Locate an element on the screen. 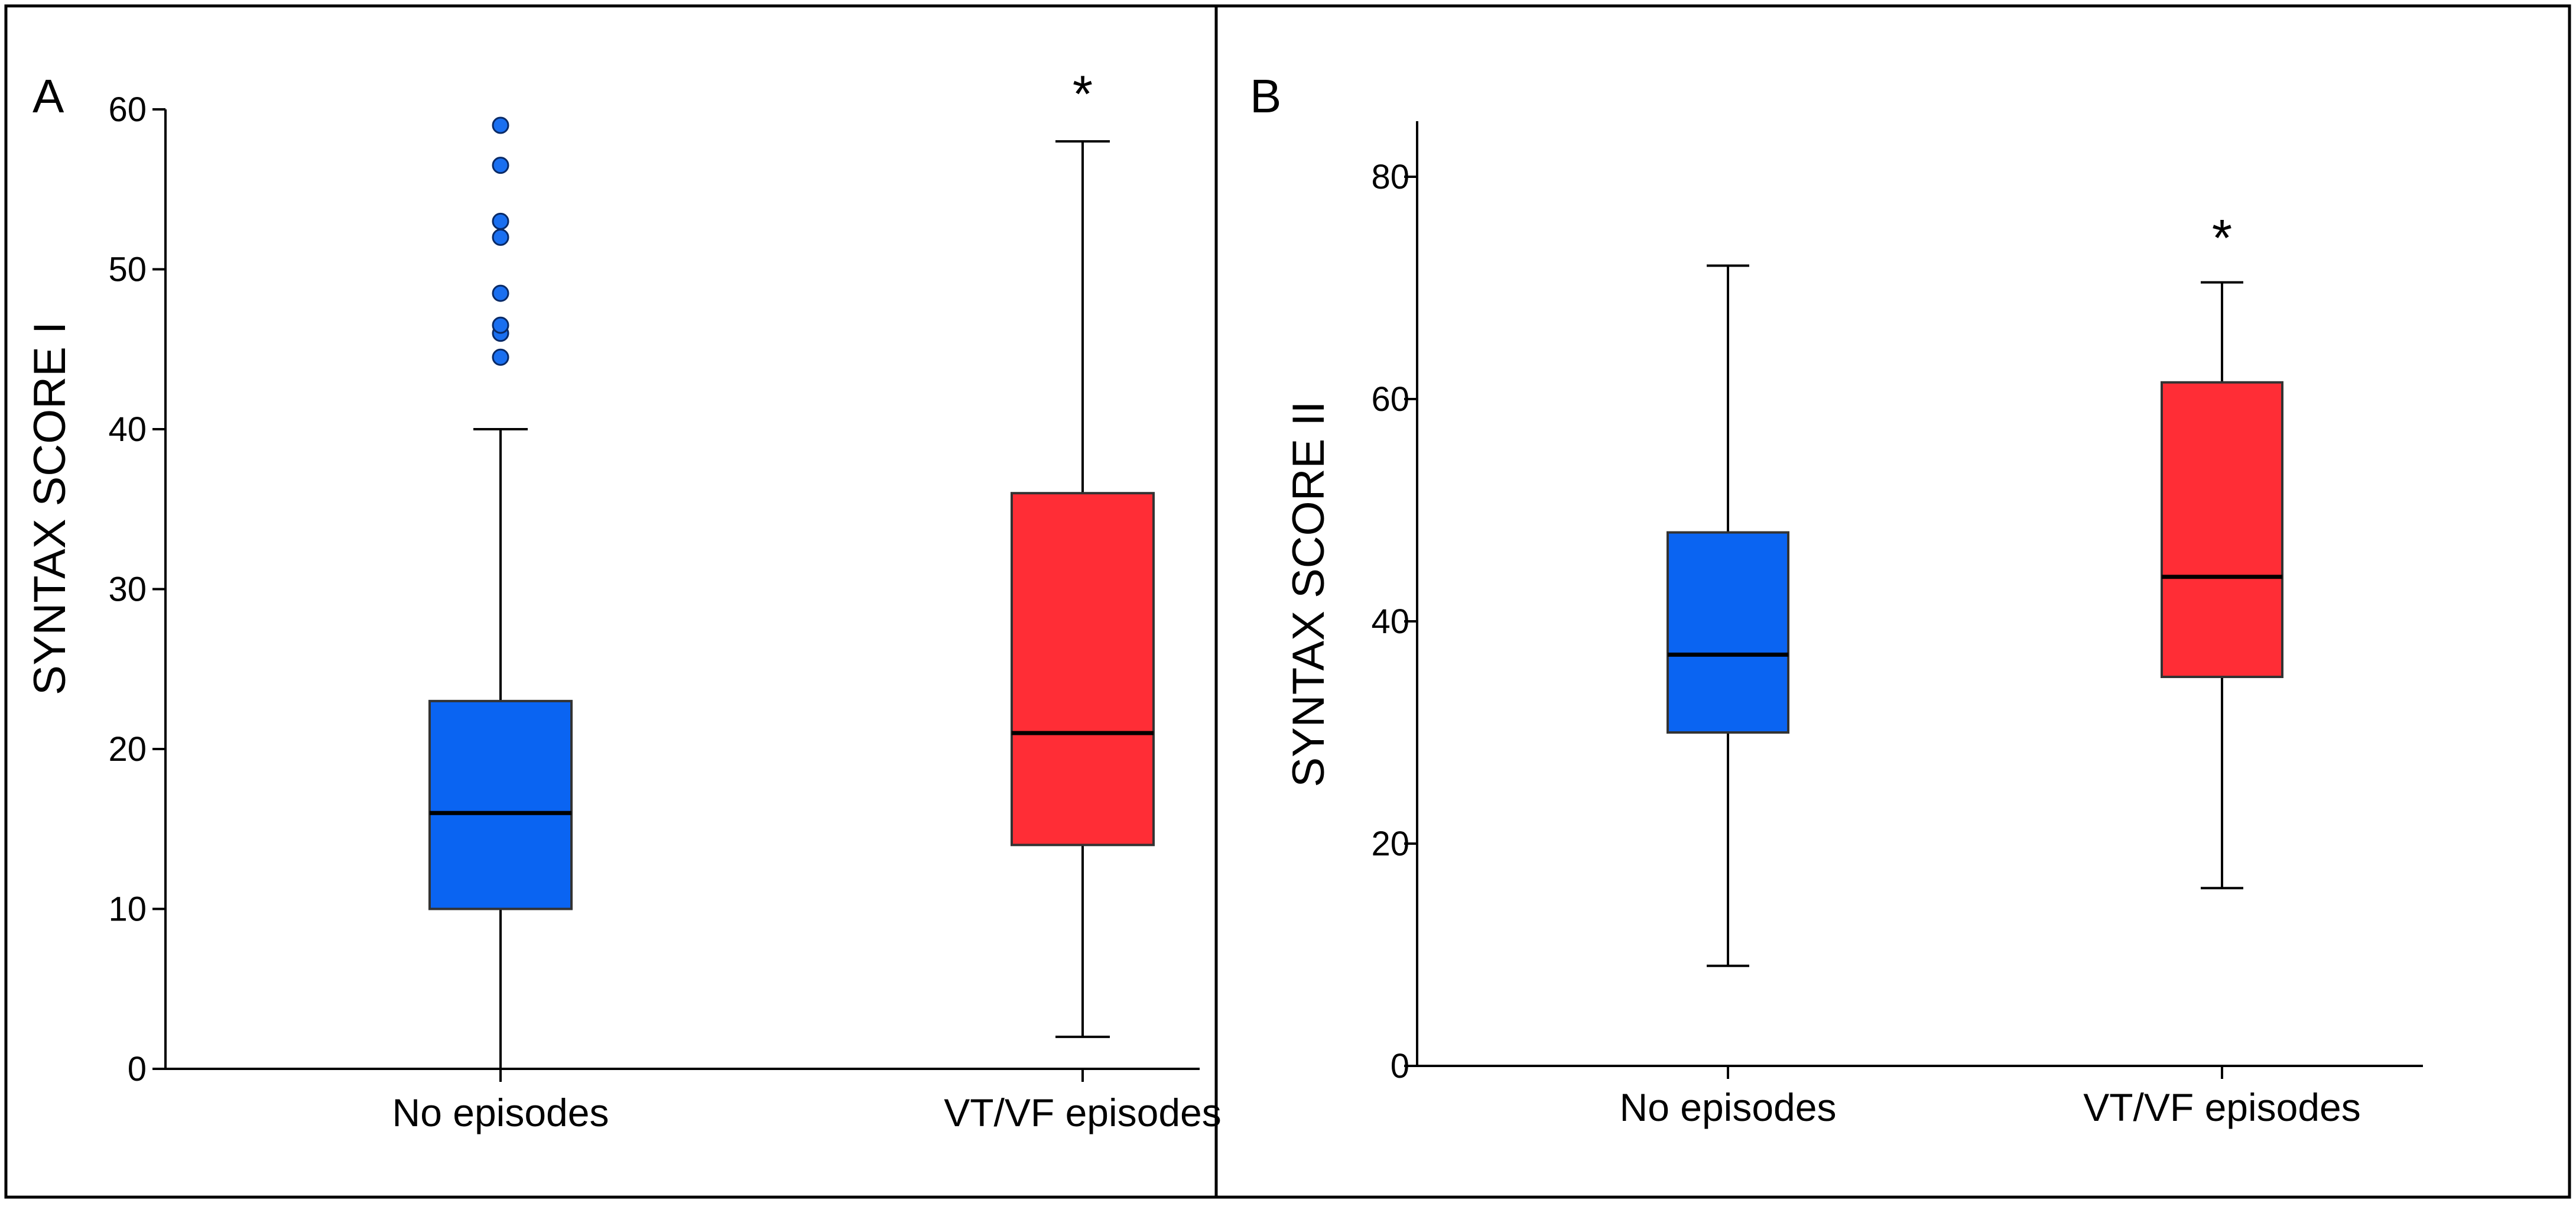 The height and width of the screenshot is (1206, 2576). panel-b-vt-vf-episodes-category-label: VT/VF episodes is located at coordinates (2222, 1107).